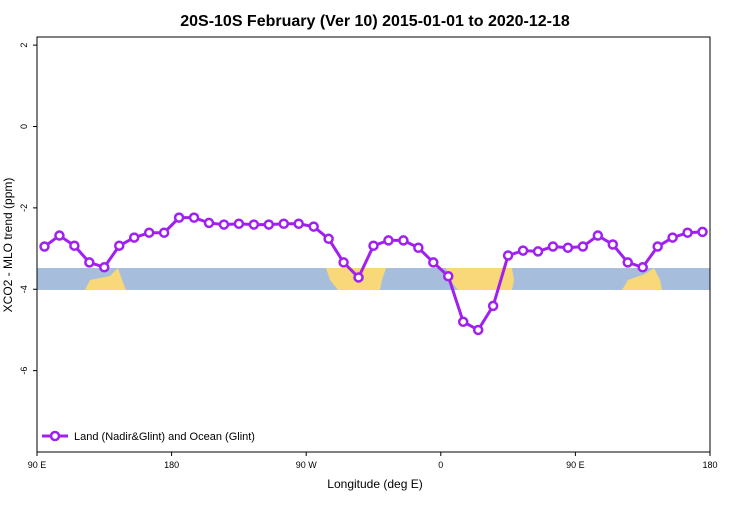  I want to click on x-tick-label: 0, so click(440, 465).